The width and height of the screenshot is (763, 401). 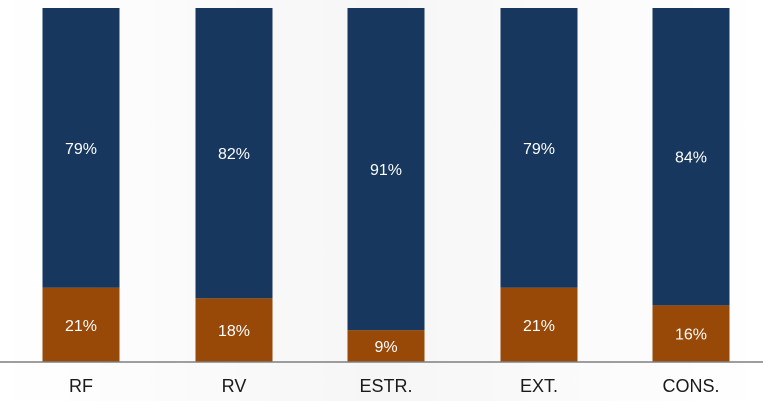 I want to click on data-label-1-2: 91%, so click(x=386, y=170).